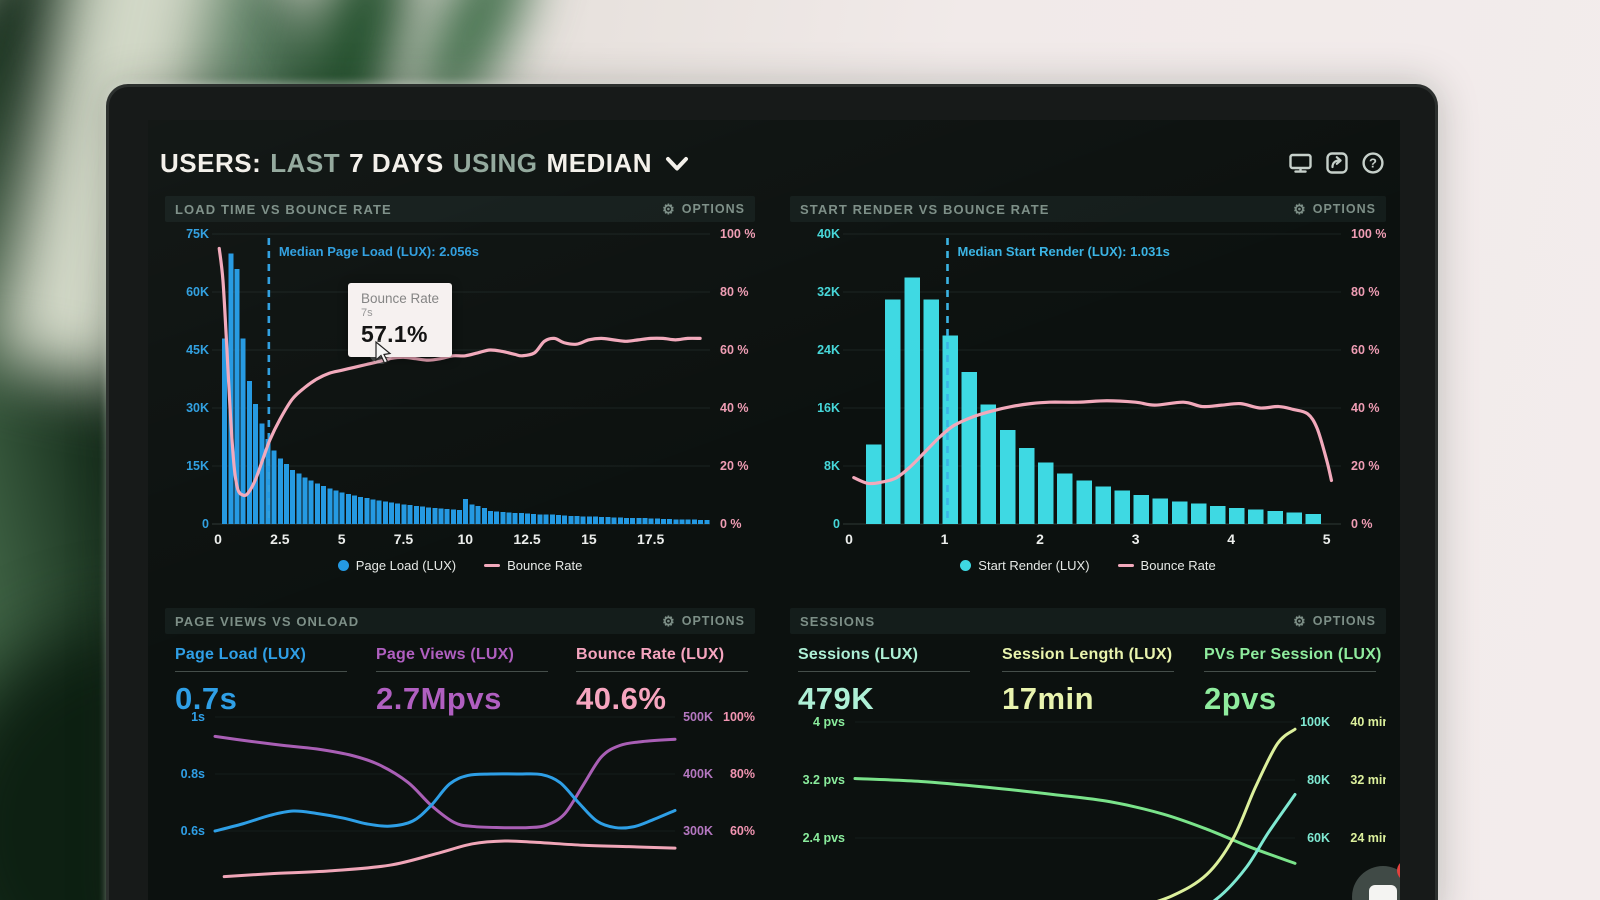 Image resolution: width=1600 pixels, height=900 pixels. What do you see at coordinates (1337, 163) in the screenshot?
I see `share-icon` at bounding box center [1337, 163].